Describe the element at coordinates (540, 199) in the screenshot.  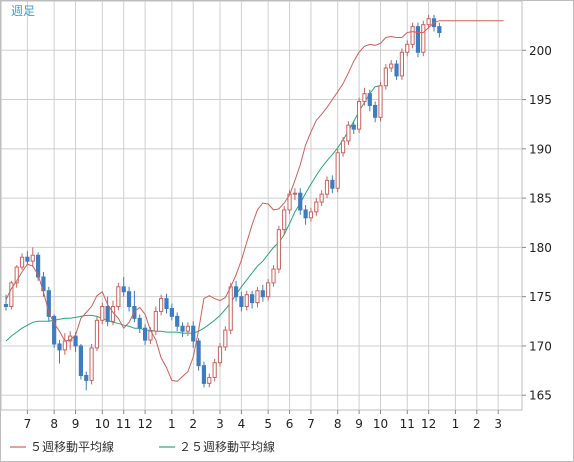
I see `y-tick-label: 185` at that location.